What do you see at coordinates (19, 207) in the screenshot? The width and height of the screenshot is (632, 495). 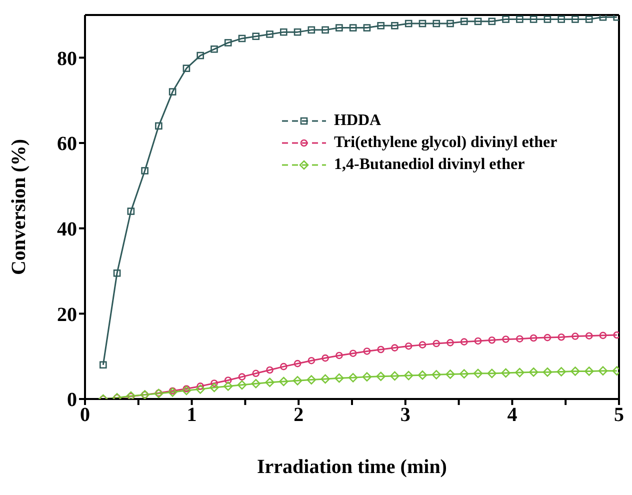 I see `y-axis-title: Conversion (%)` at bounding box center [19, 207].